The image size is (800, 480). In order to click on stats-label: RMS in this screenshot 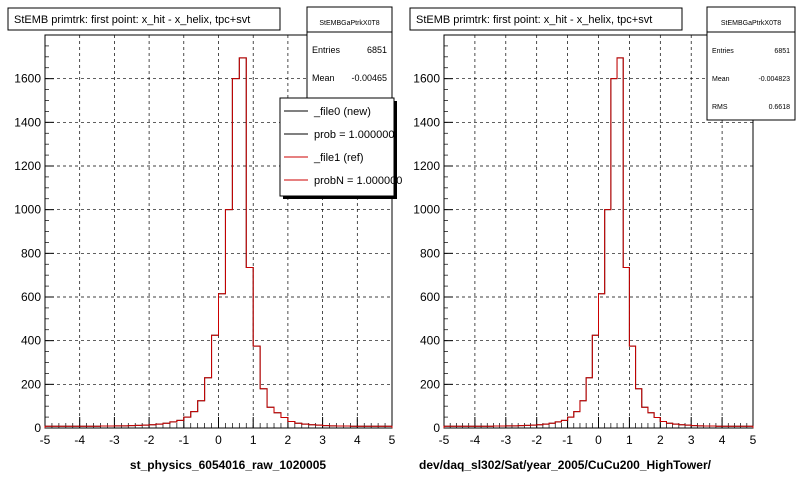, I will do `click(720, 107)`.